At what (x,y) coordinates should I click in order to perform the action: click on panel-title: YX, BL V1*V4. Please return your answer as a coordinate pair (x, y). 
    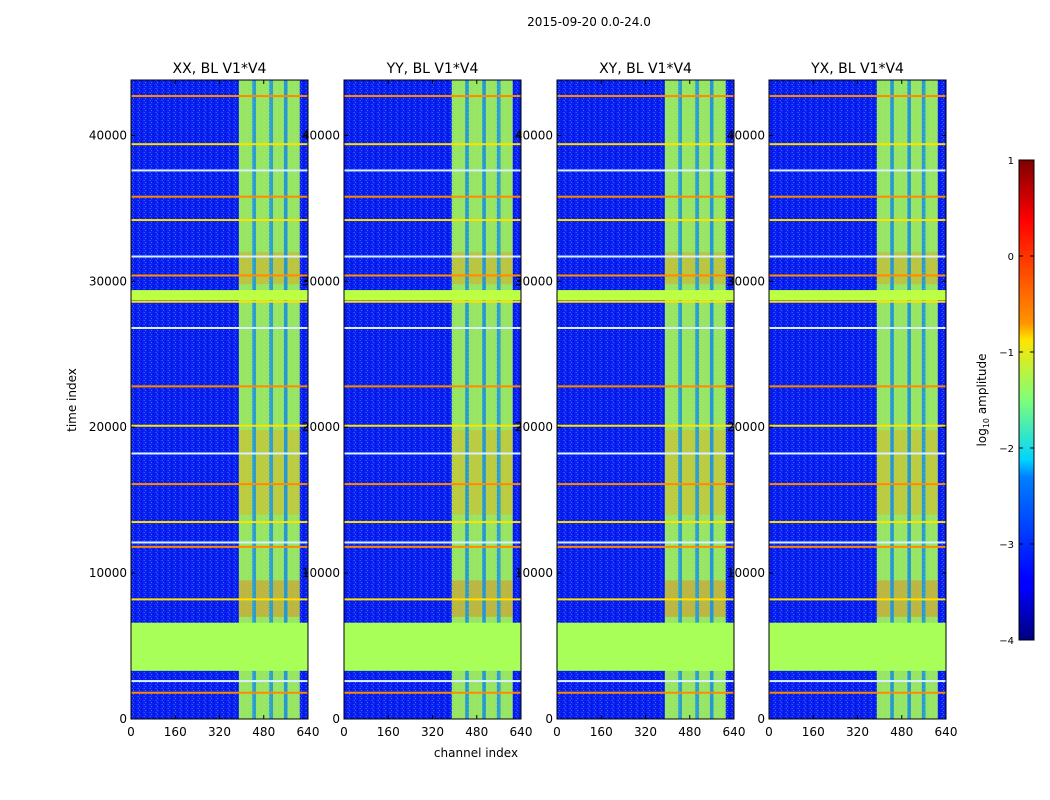
    Looking at the image, I should click on (857, 69).